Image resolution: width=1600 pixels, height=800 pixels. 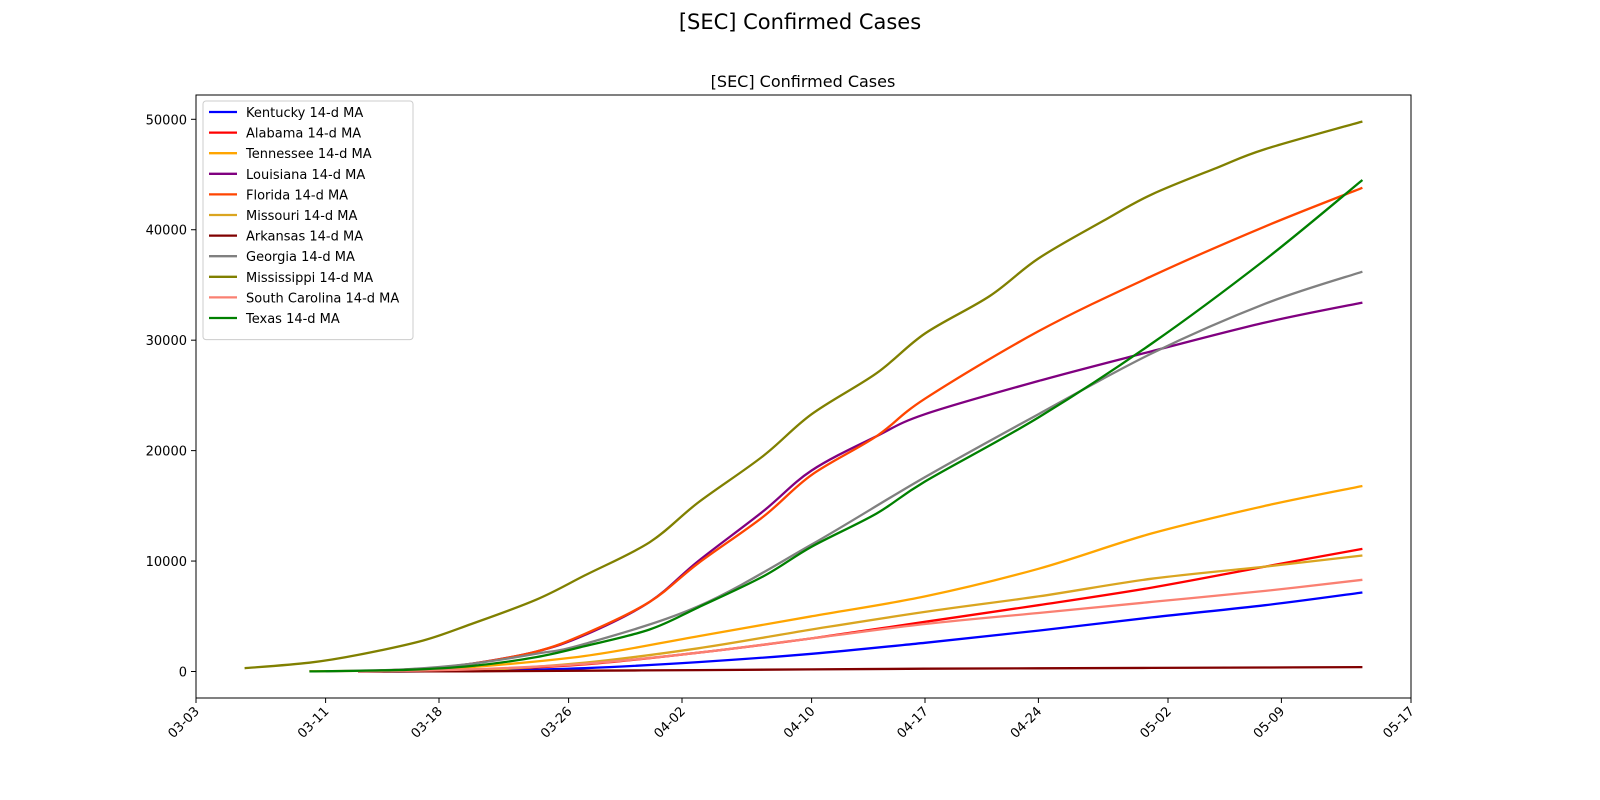 What do you see at coordinates (304, 113) in the screenshot?
I see `legend-label: Kentucky 14-d MA` at bounding box center [304, 113].